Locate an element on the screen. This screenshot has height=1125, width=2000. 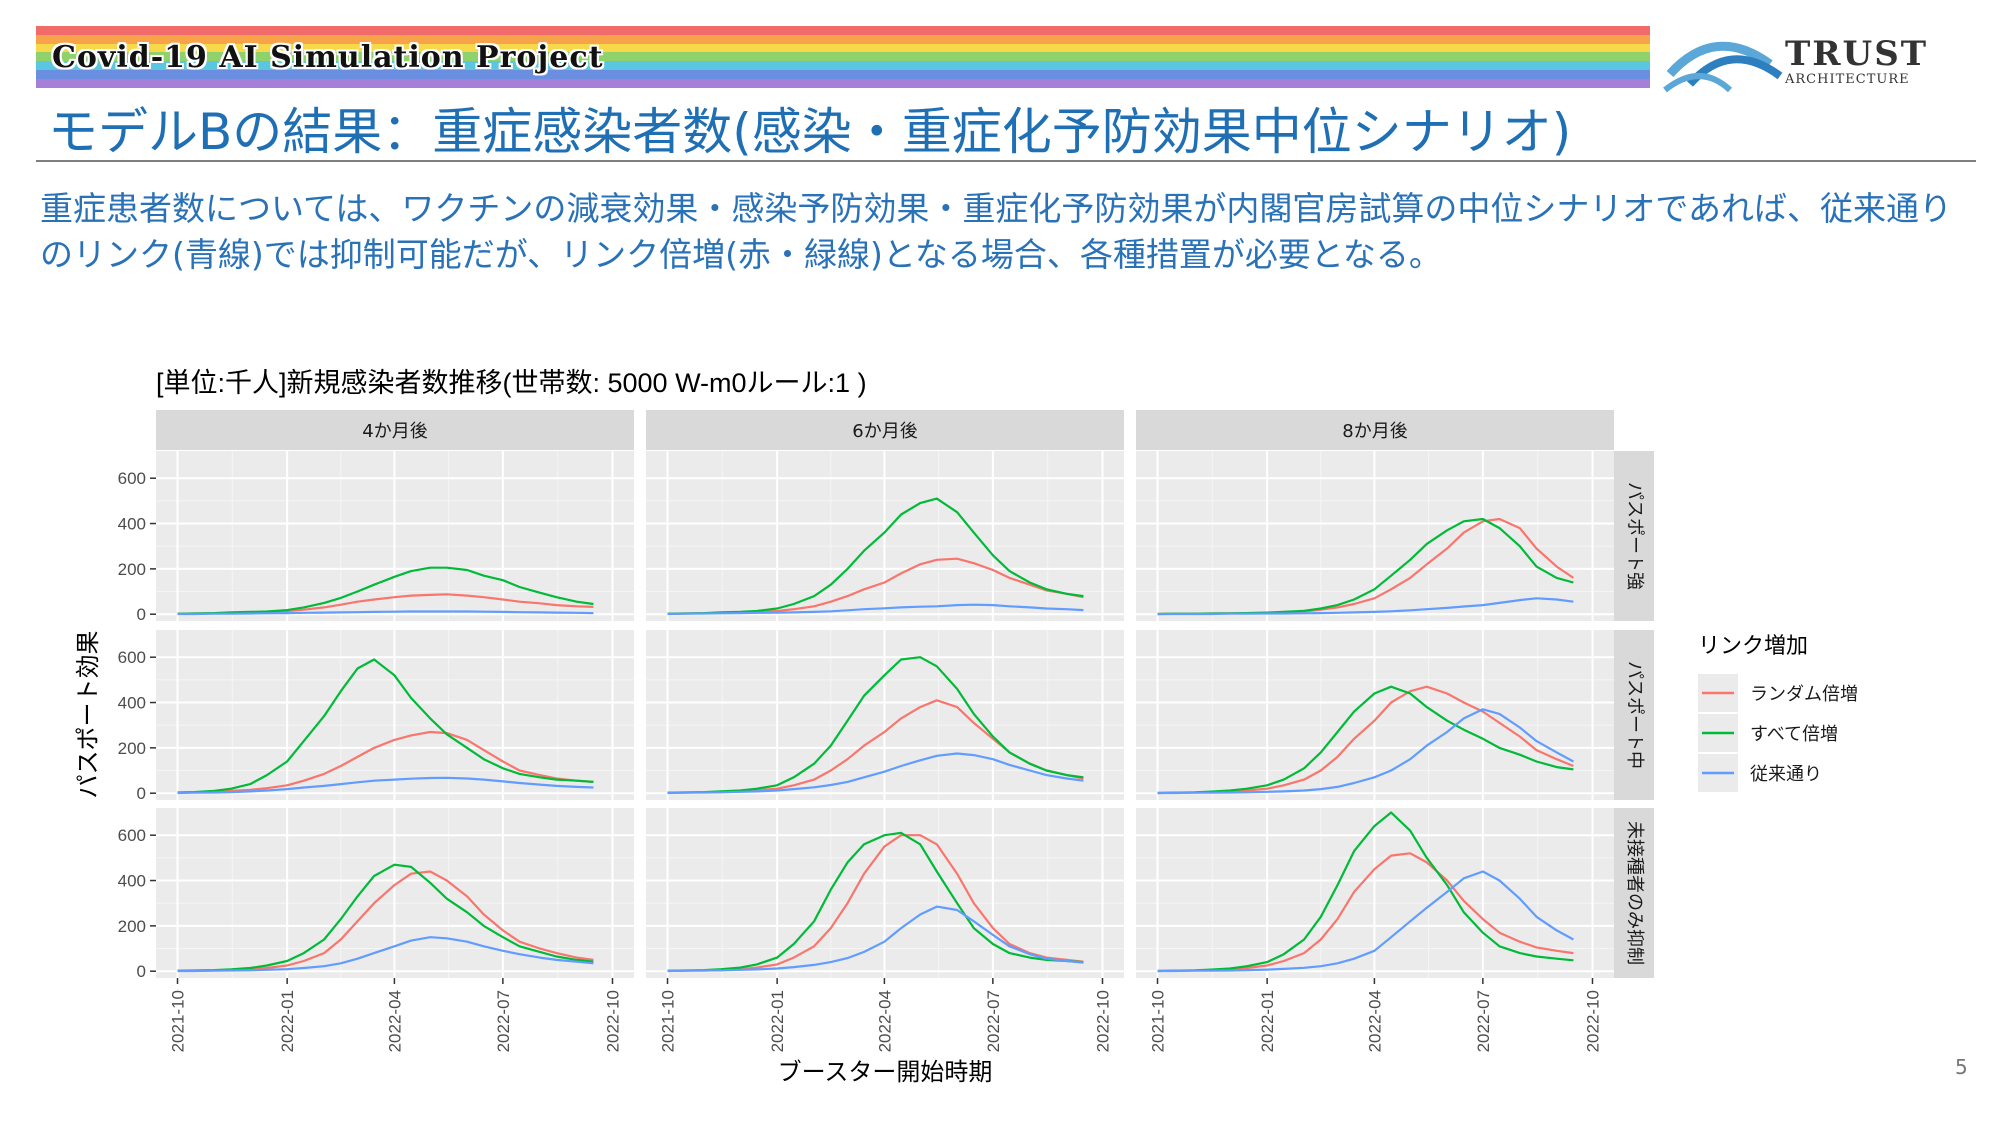
facet-label-col: 6か月後 is located at coordinates (884, 431).